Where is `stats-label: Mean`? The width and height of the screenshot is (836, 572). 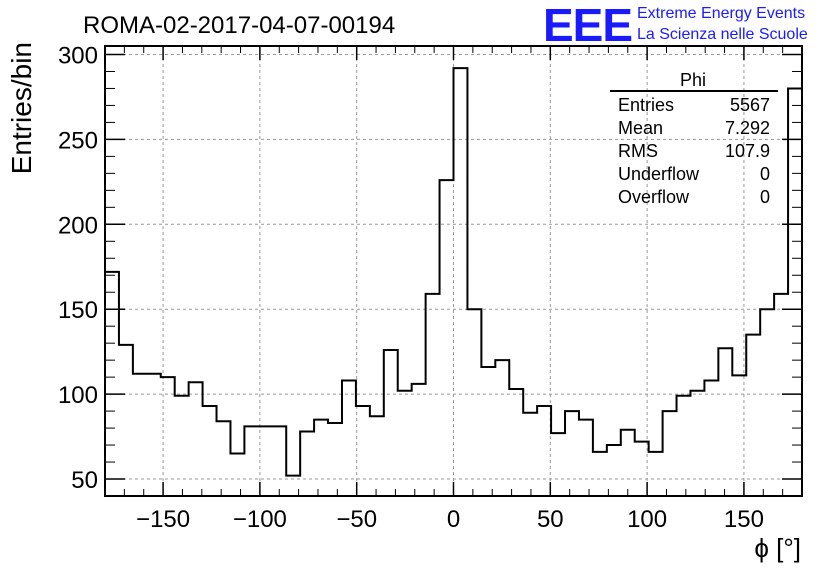
stats-label: Mean is located at coordinates (640, 128).